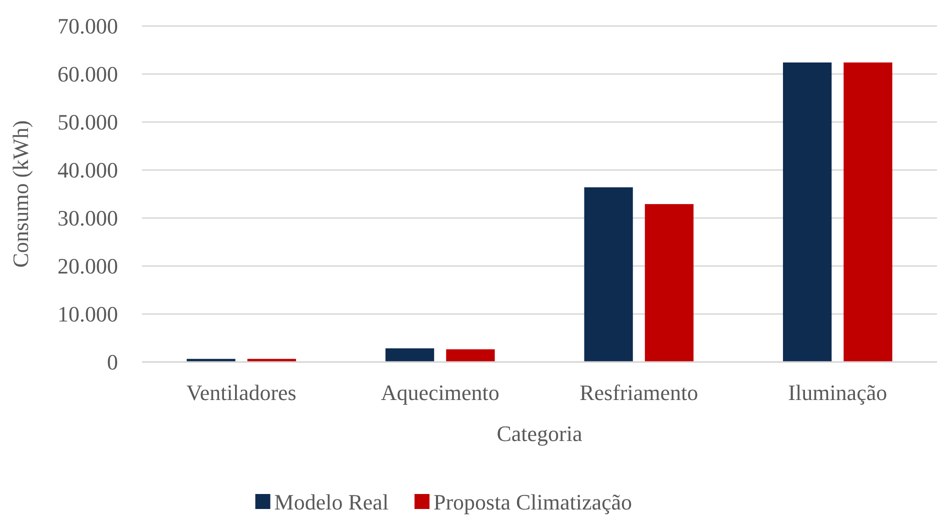  What do you see at coordinates (838, 392) in the screenshot?
I see `x-tick-label: Iluminação` at bounding box center [838, 392].